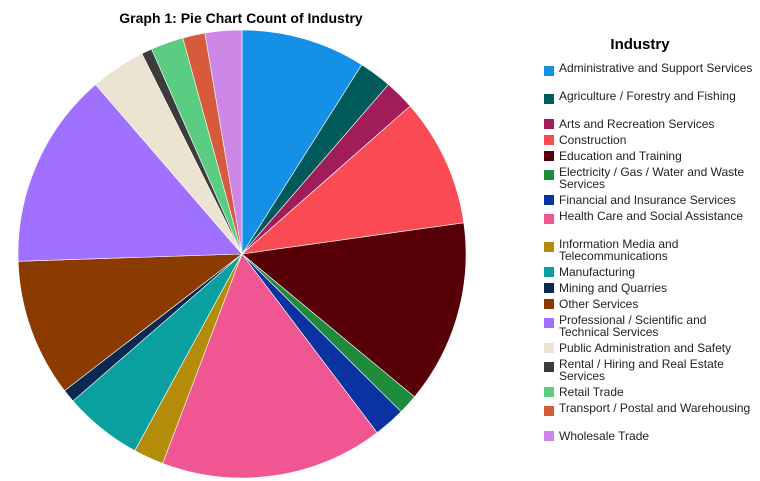 This screenshot has height=481, width=760. I want to click on legend-item: Retail Trade, so click(649, 400).